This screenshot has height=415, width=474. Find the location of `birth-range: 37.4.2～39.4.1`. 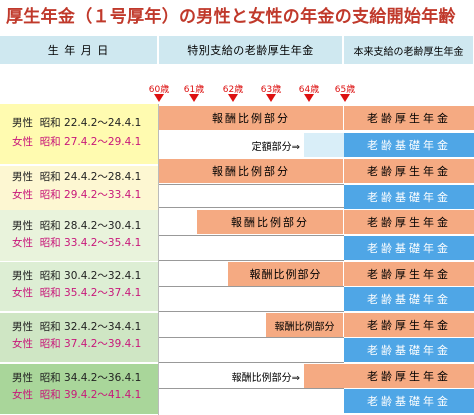

birth-range: 37.4.2～39.4.1 is located at coordinates (103, 344).